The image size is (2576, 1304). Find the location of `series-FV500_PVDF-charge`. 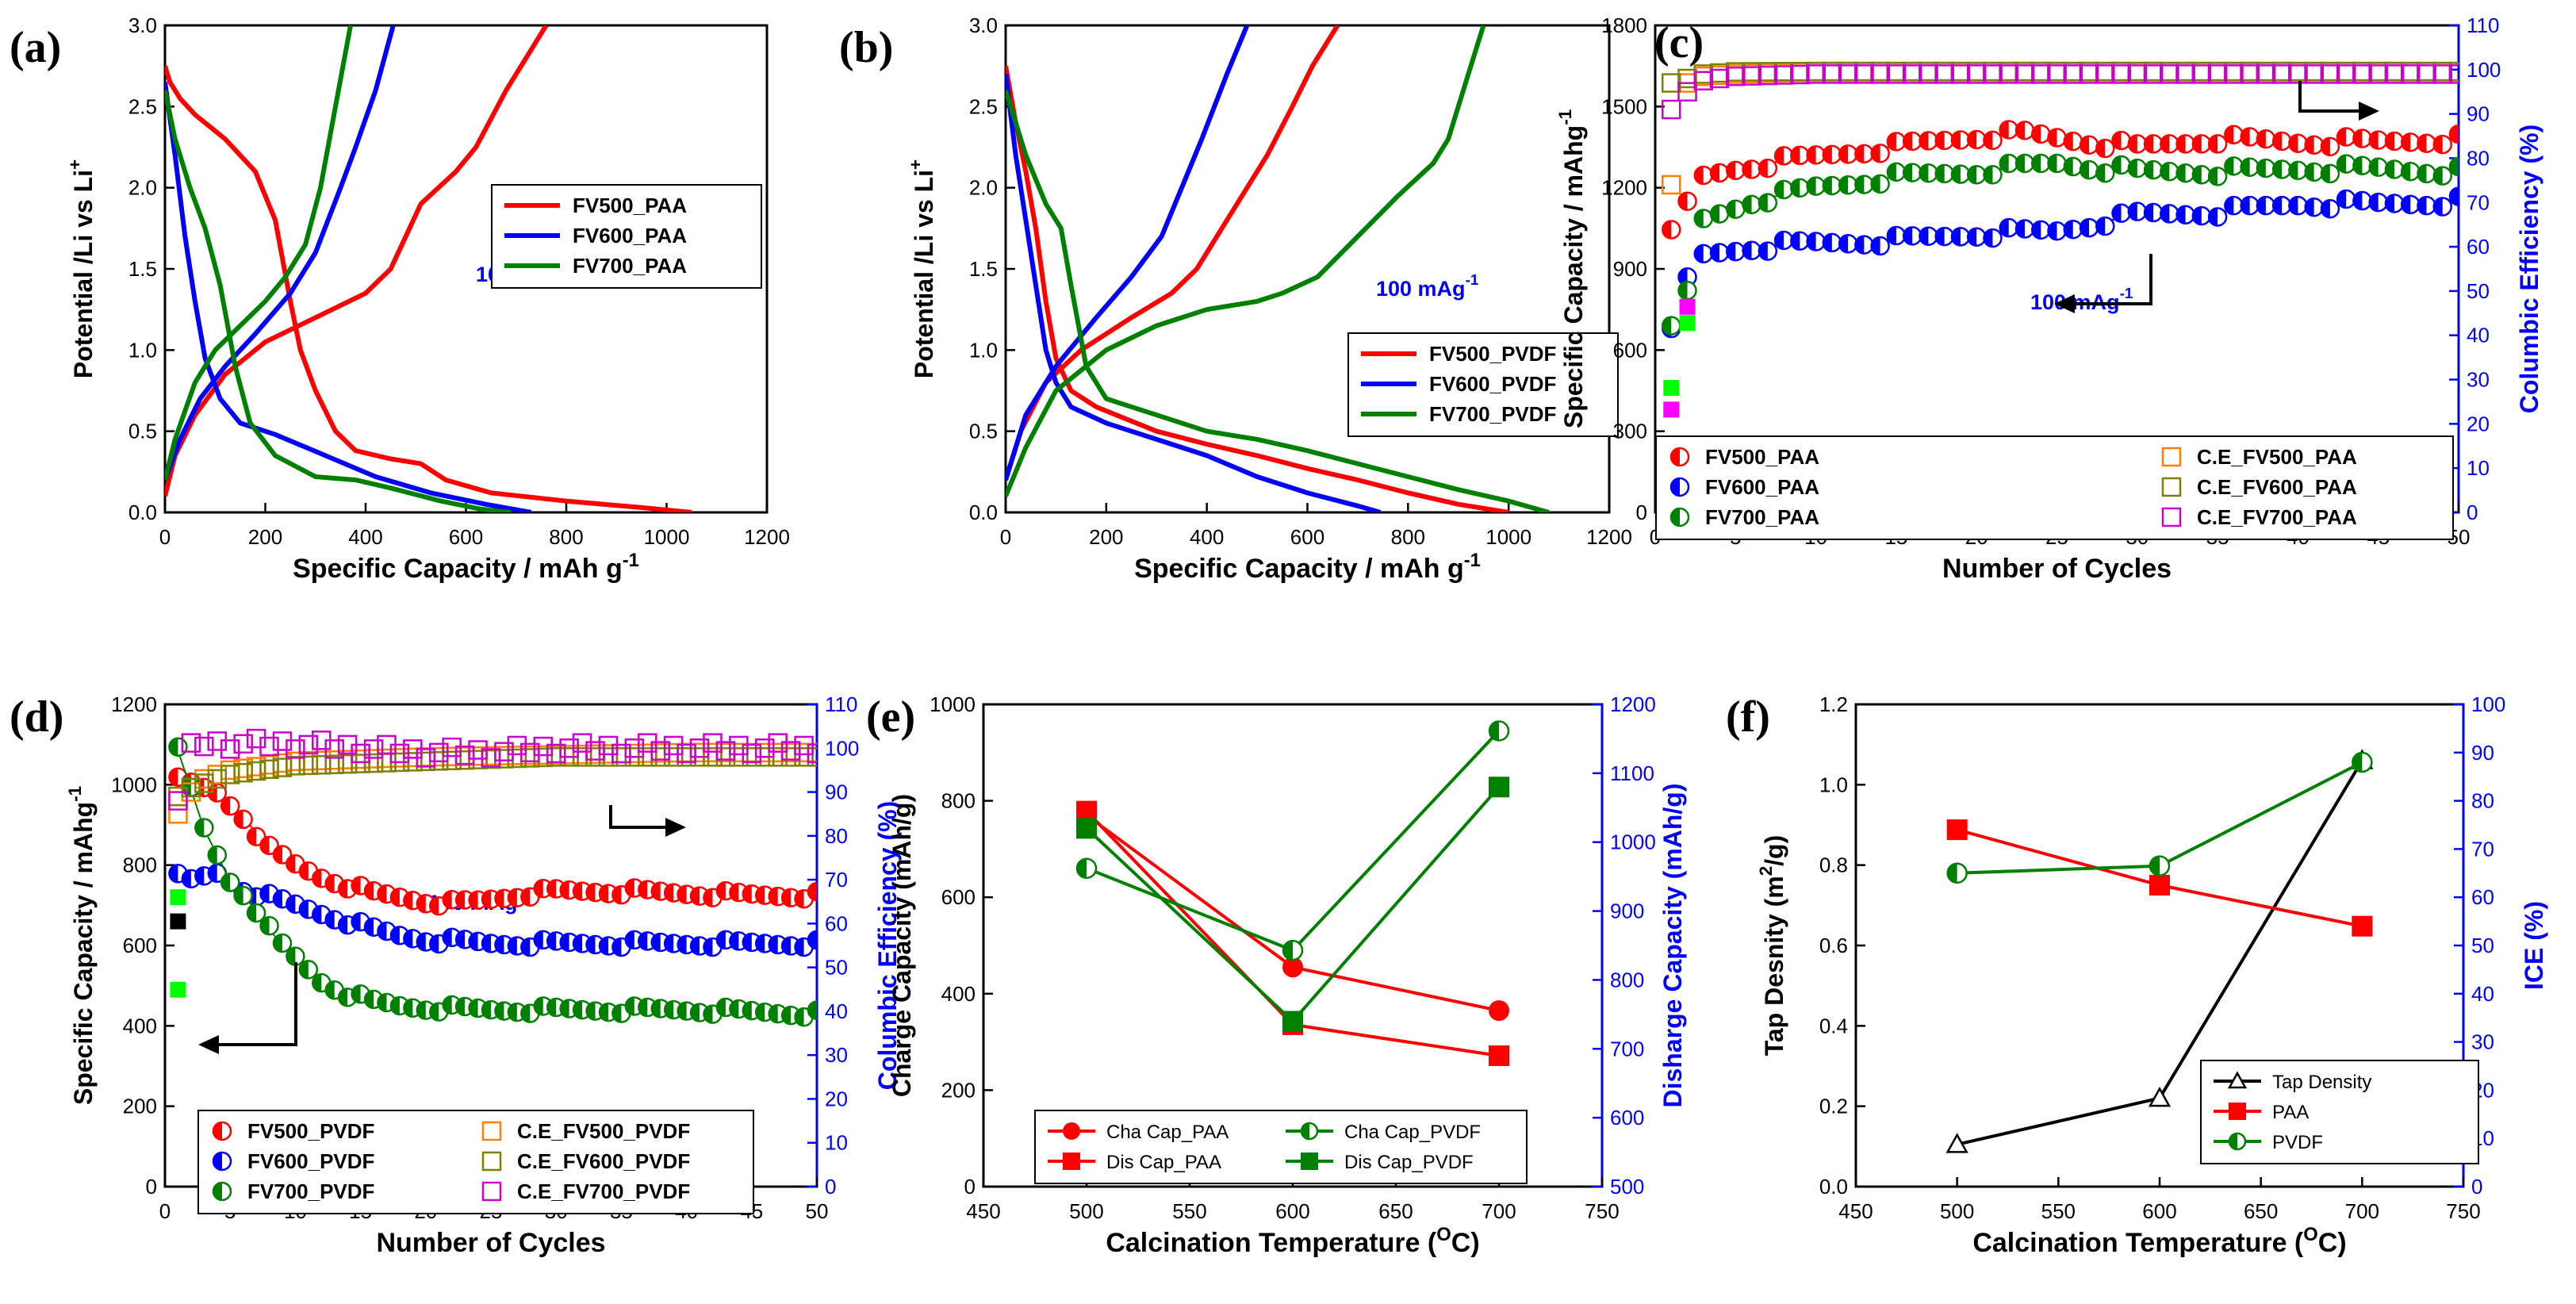

series-FV500_PVDF-charge is located at coordinates (1173, 253).